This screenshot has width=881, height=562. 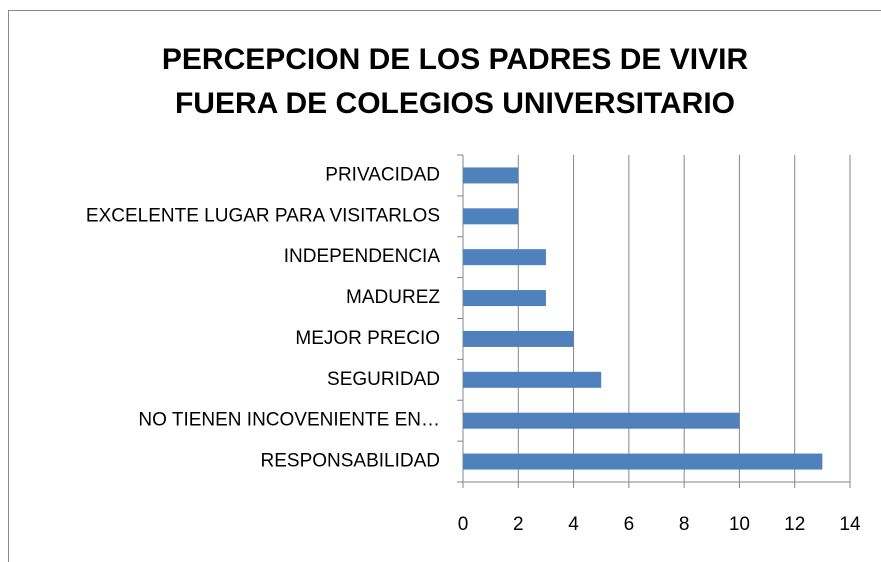 What do you see at coordinates (393, 297) in the screenshot?
I see `y-tick-label: MADUREZ` at bounding box center [393, 297].